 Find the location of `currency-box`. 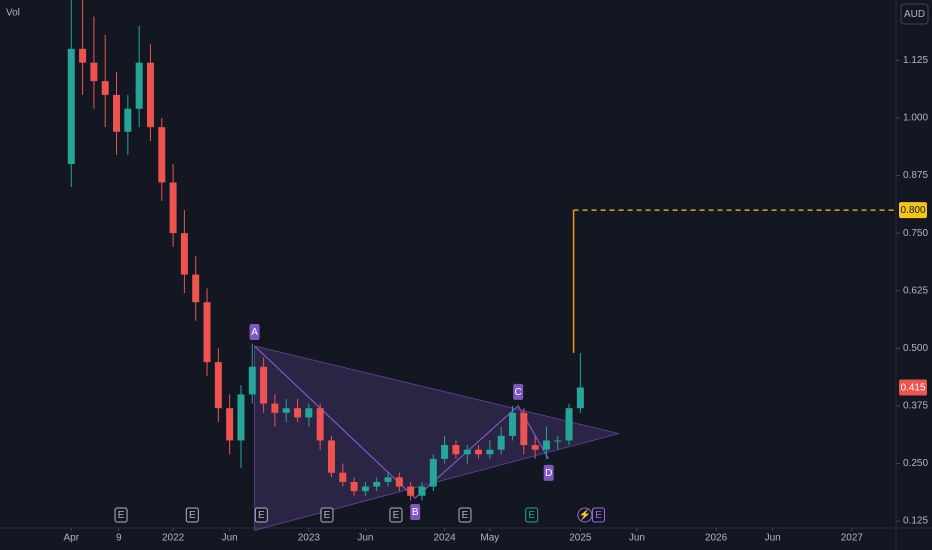

currency-box is located at coordinates (914, 14).